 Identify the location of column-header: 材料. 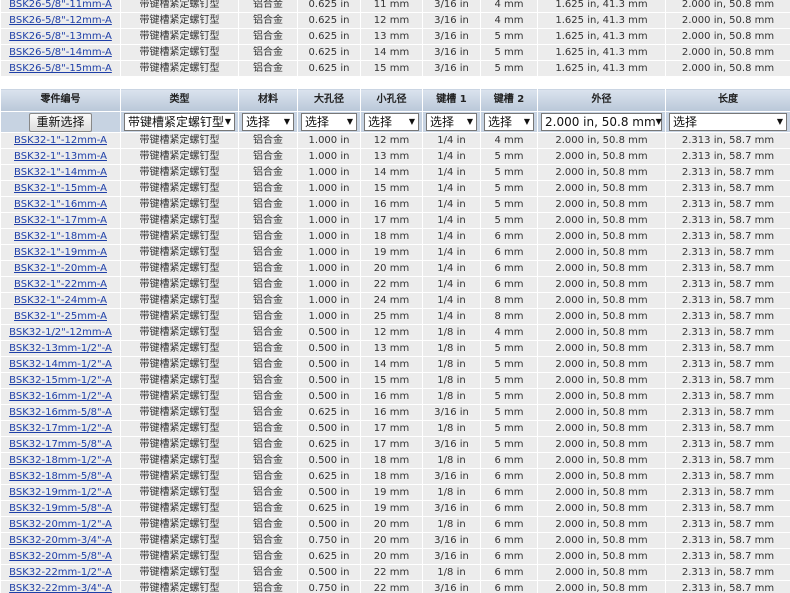
(268, 100).